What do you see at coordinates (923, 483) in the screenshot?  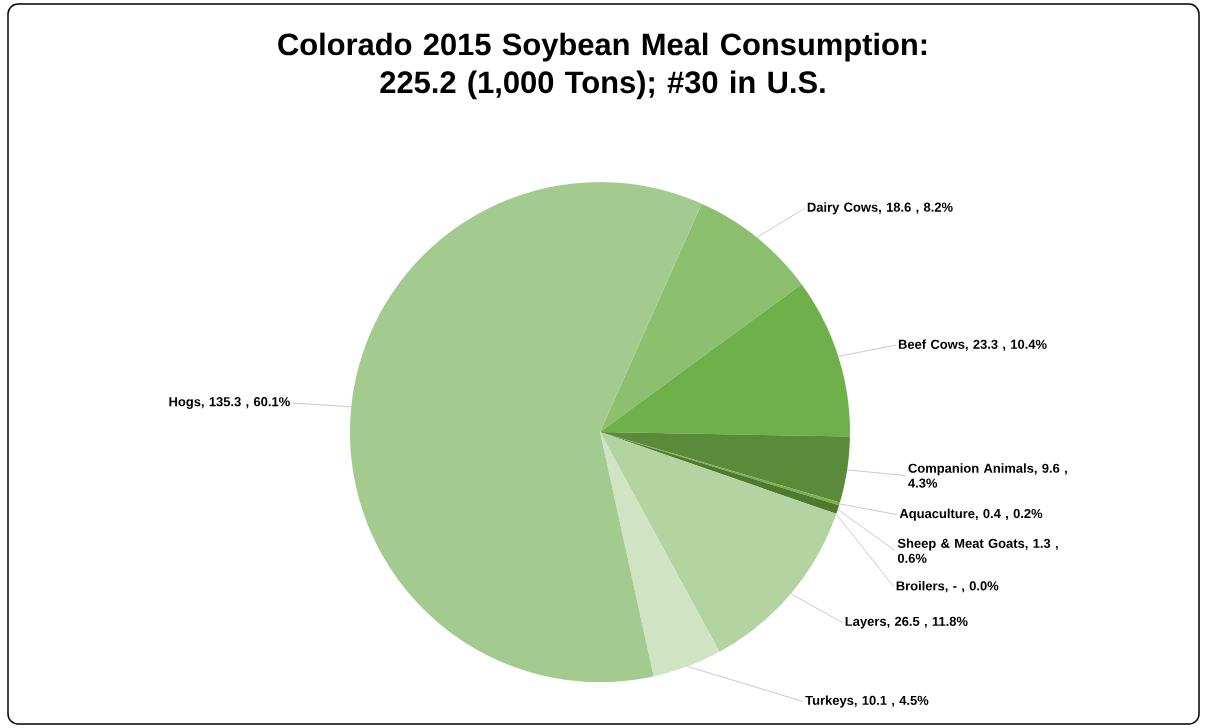 I see `text: 4.3%` at bounding box center [923, 483].